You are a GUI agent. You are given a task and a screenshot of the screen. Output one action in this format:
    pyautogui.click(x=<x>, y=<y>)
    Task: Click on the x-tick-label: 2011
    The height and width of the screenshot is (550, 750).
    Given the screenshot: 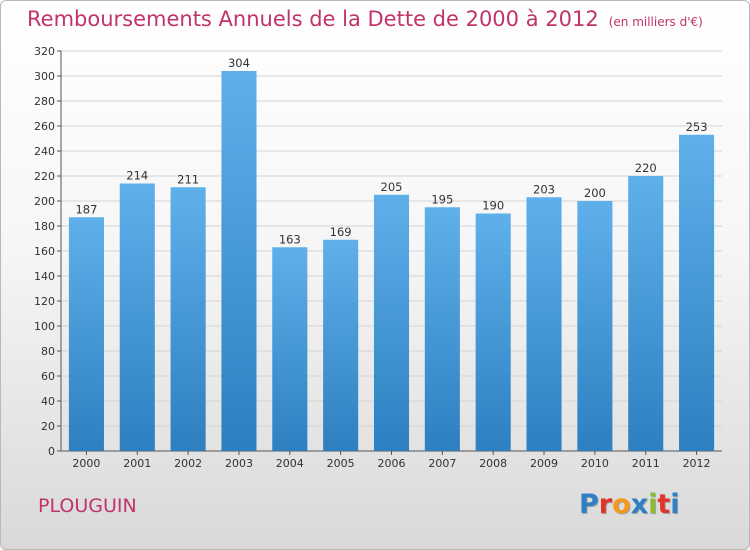 What is the action you would take?
    pyautogui.click(x=646, y=463)
    